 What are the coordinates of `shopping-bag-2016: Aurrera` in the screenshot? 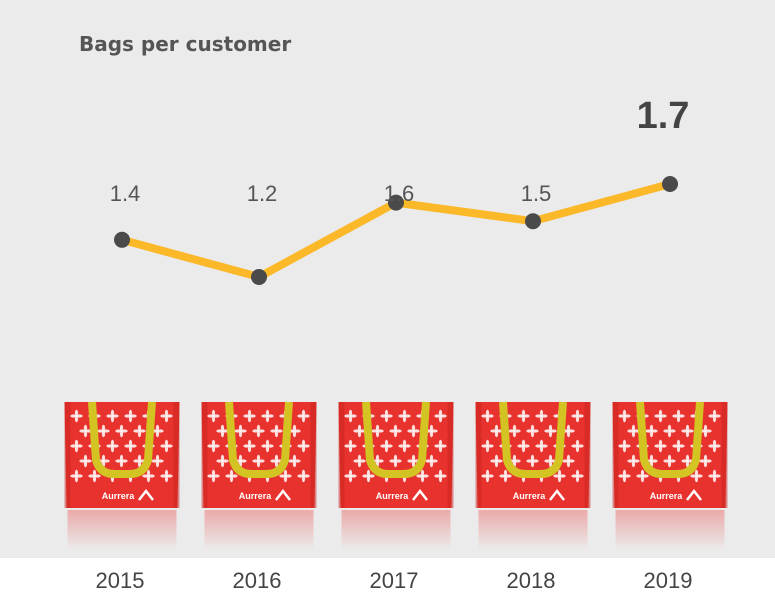 It's located at (259, 475).